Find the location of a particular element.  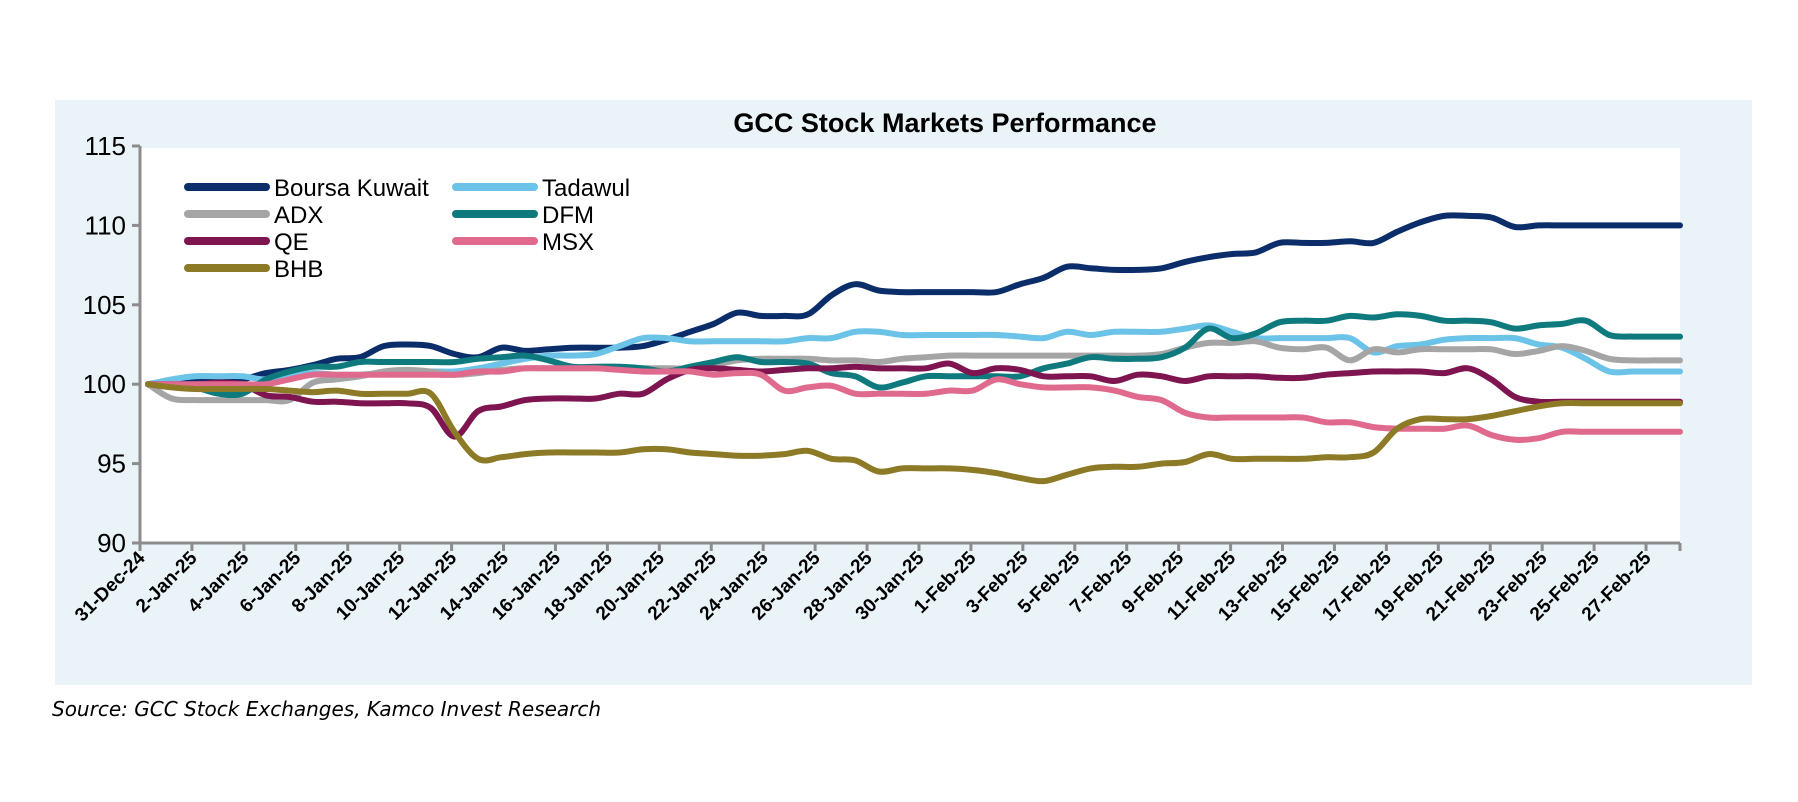

legend-label-bhb: BHB is located at coordinates (298, 269).